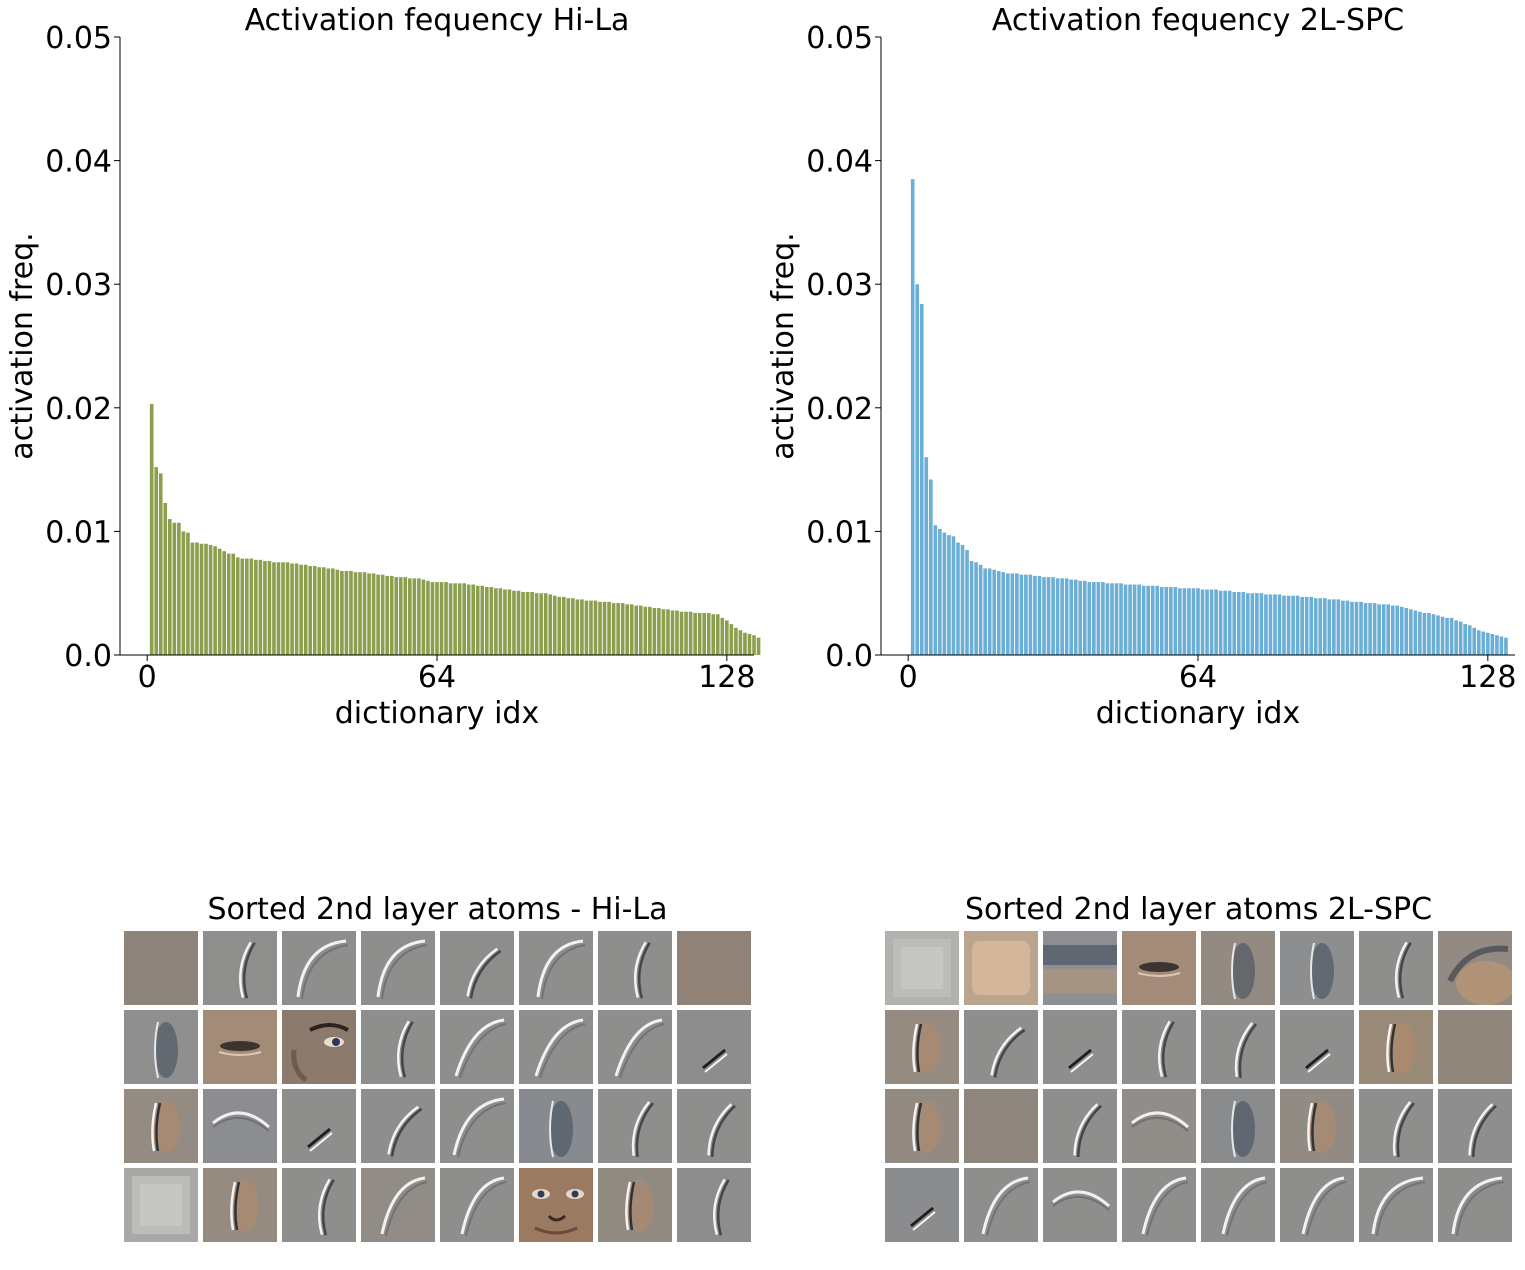  Describe the element at coordinates (1198, 1086) in the screenshot. I see `atoms-grid` at that location.